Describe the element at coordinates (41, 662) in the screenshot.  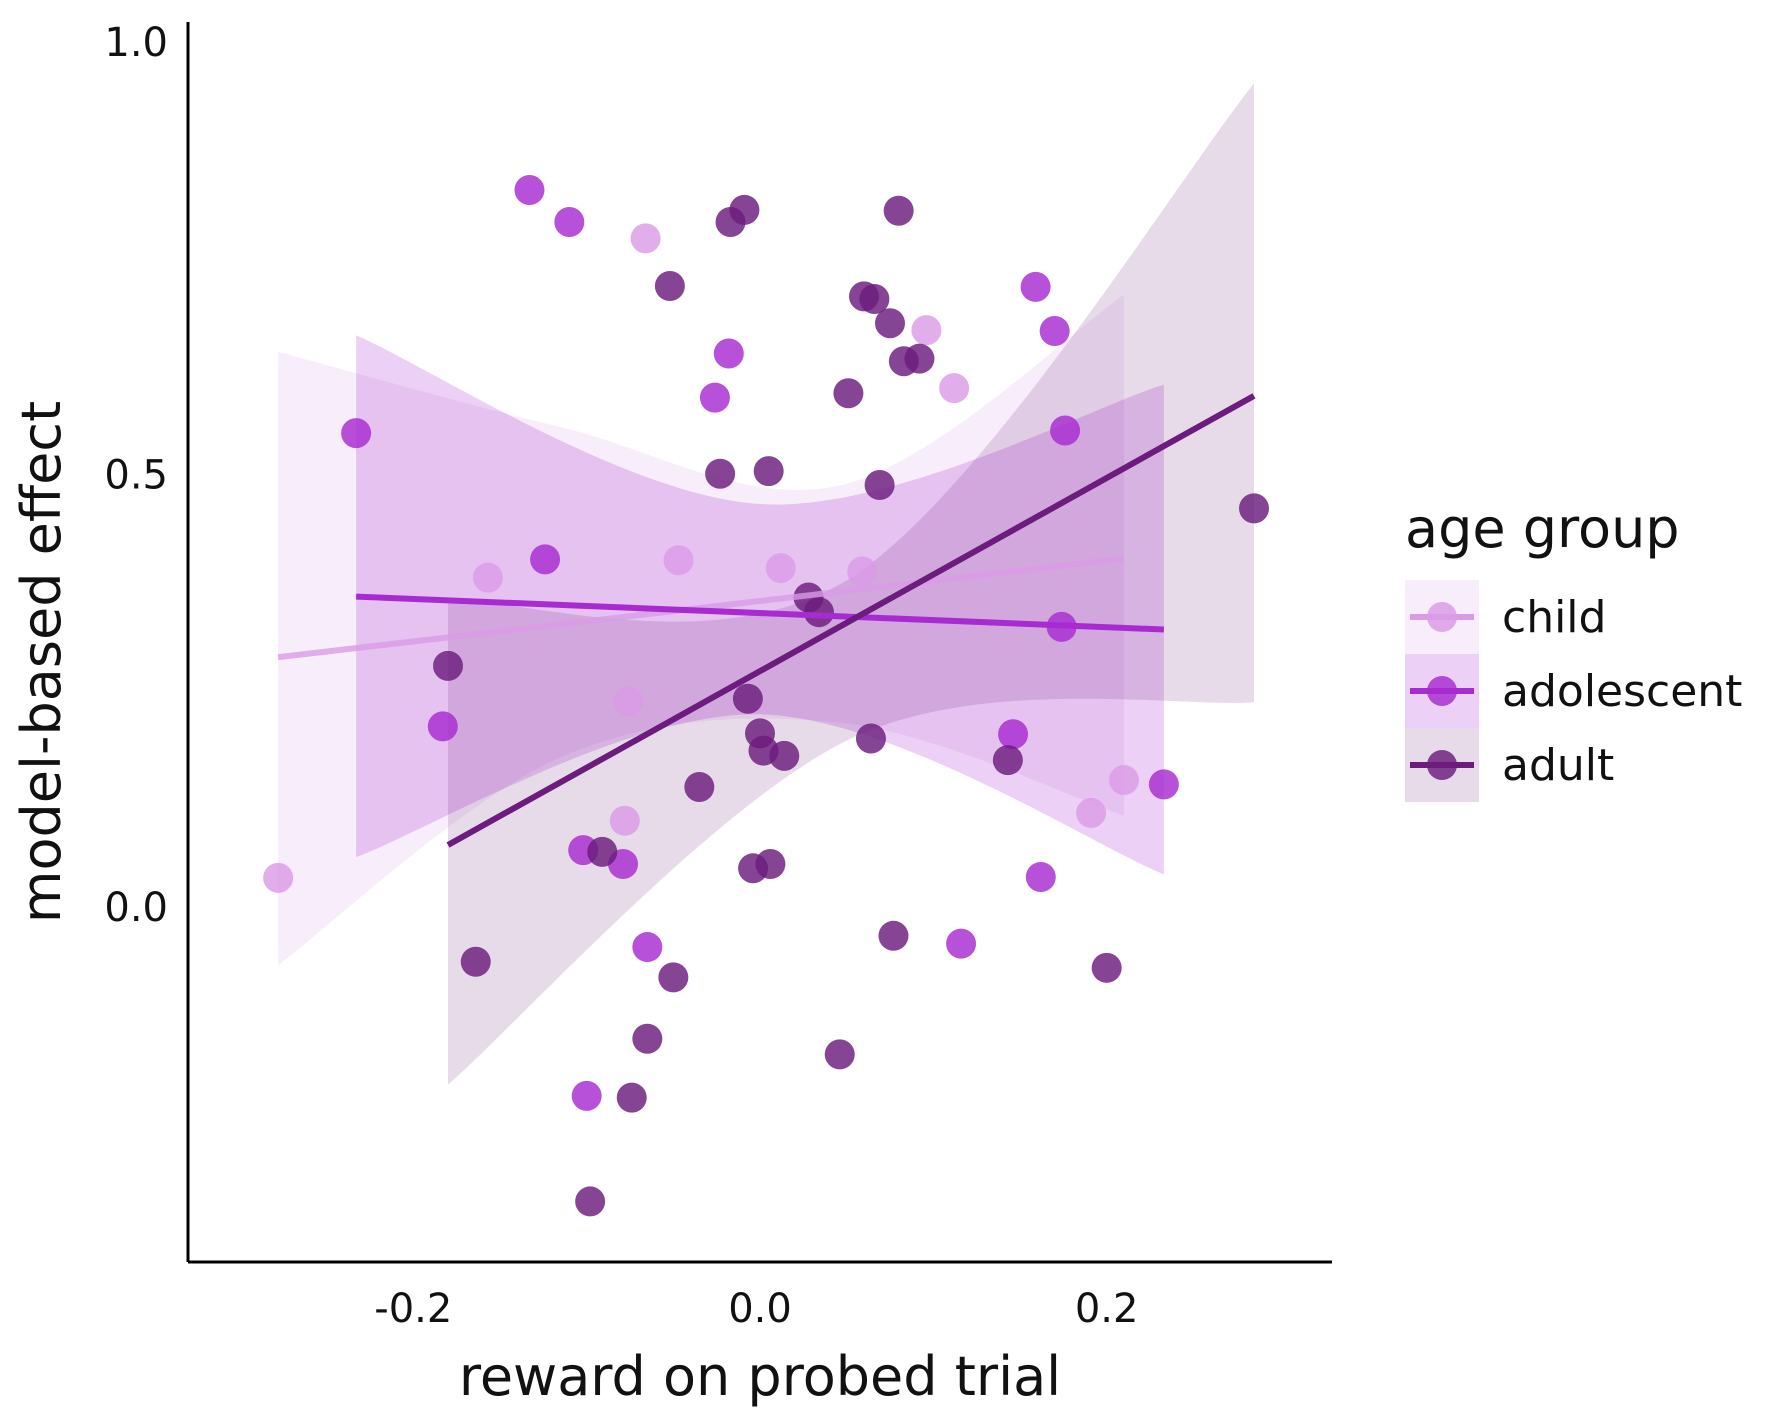
I see `y-axis-title: model-based effect` at that location.